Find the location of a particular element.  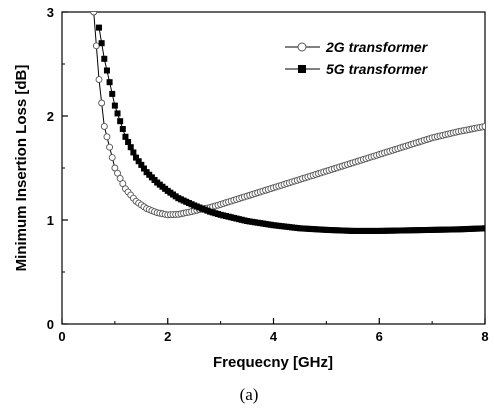

y-tick-label: 3 is located at coordinates (50, 12).